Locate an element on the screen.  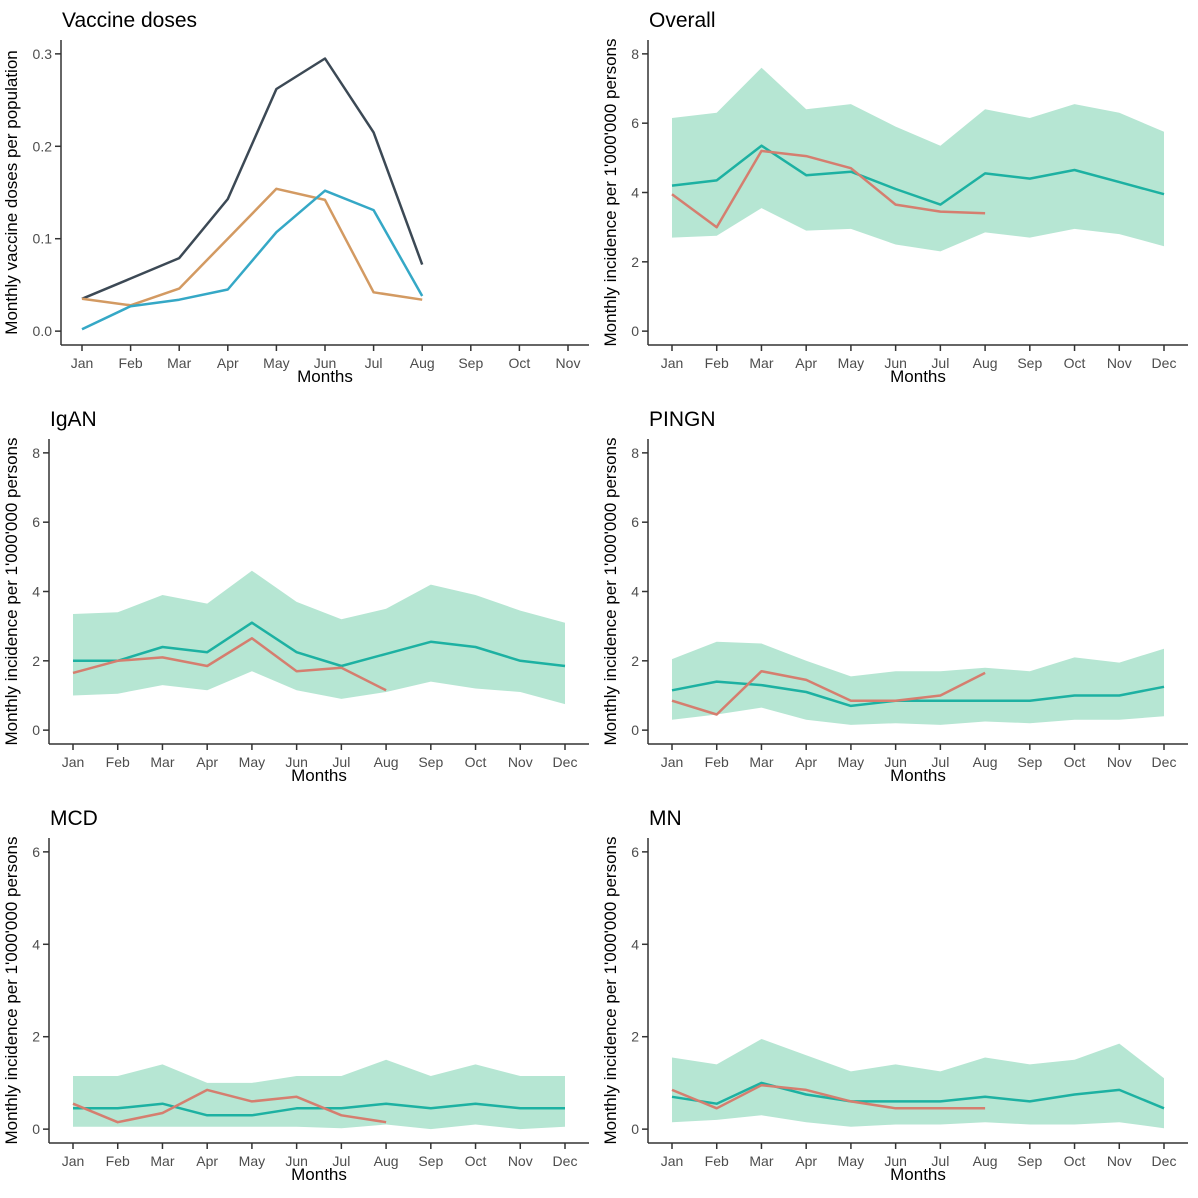
chart-title: MN is located at coordinates (665, 818).